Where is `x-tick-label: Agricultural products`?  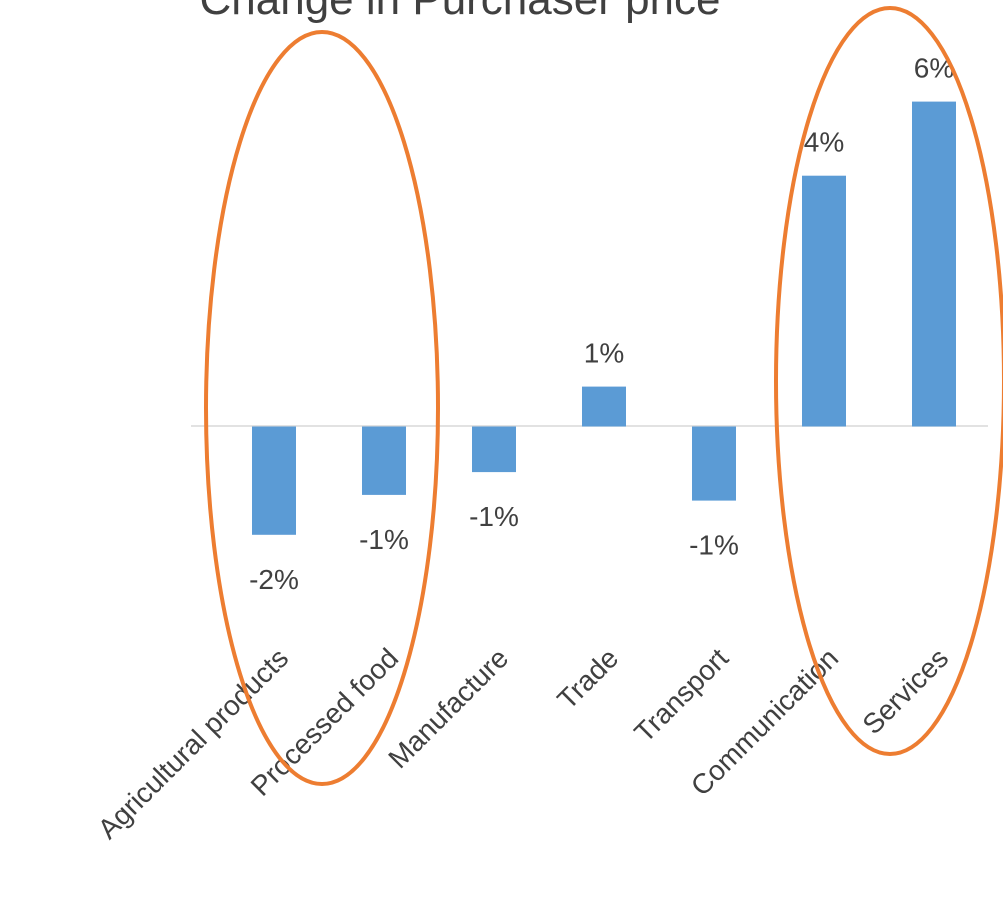 x-tick-label: Agricultural products is located at coordinates (193, 743).